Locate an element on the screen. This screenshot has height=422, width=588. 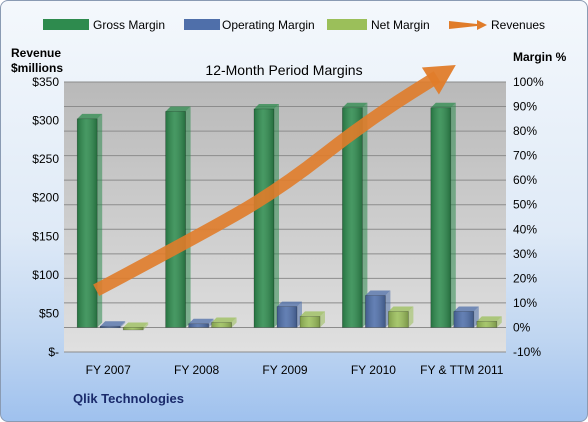
legend-label-gross-margin: Gross Margin is located at coordinates (129, 25).